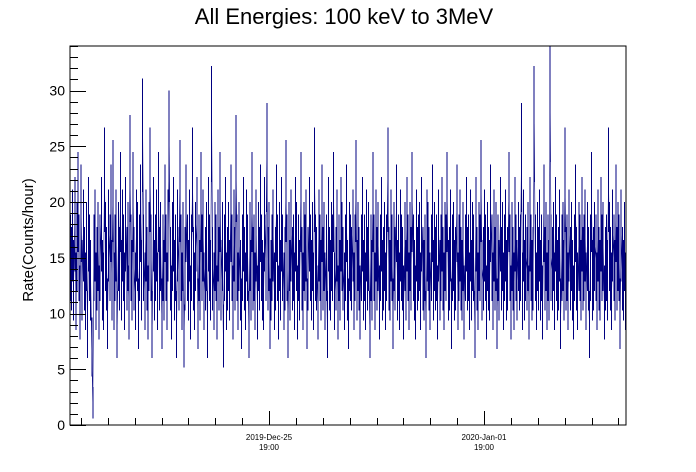  What do you see at coordinates (344, 16) in the screenshot?
I see `chart-title: All Energies: 100 keV to 3MeV` at bounding box center [344, 16].